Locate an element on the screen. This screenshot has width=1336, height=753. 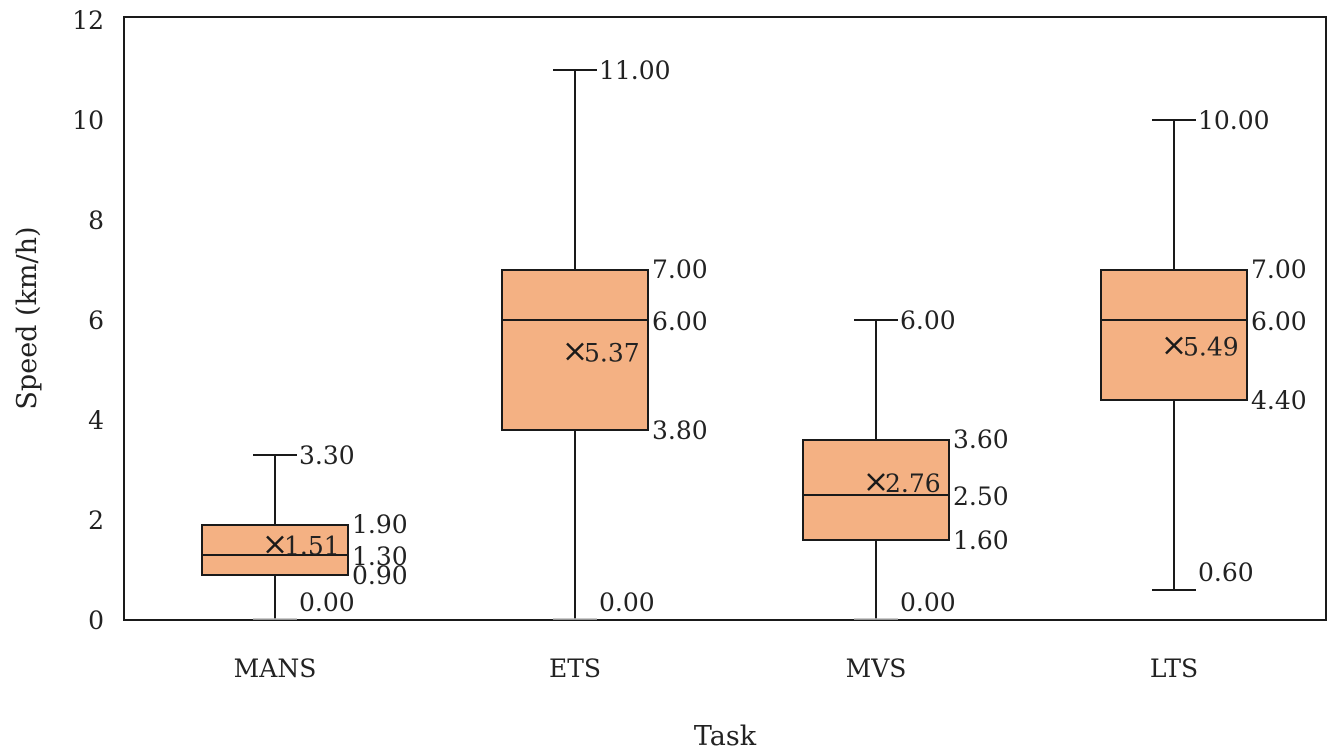
mean-label: 5.49 is located at coordinates (1211, 347).